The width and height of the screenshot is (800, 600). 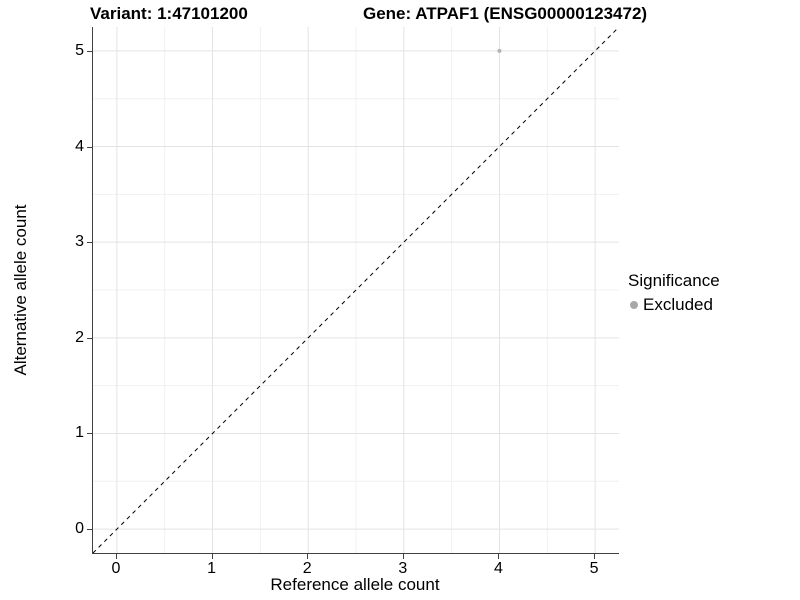 I want to click on legend-item-label: Excluded, so click(x=678, y=304).